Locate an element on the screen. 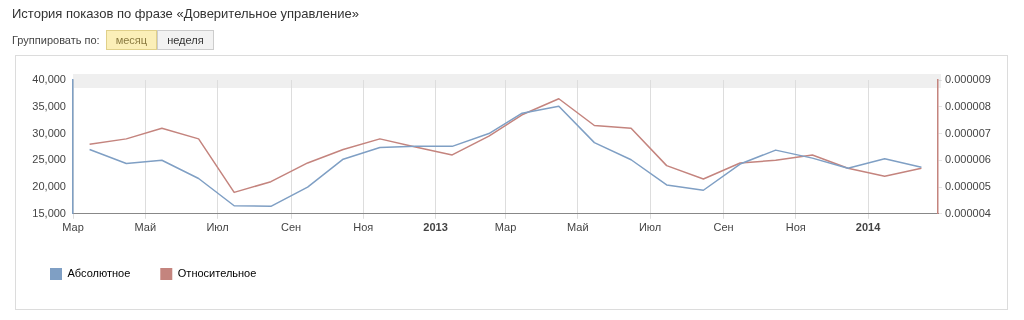 Image resolution: width=1024 pixels, height=320 pixels. chart-title: История показов по фразе «Доверительное управление» is located at coordinates (185, 13).